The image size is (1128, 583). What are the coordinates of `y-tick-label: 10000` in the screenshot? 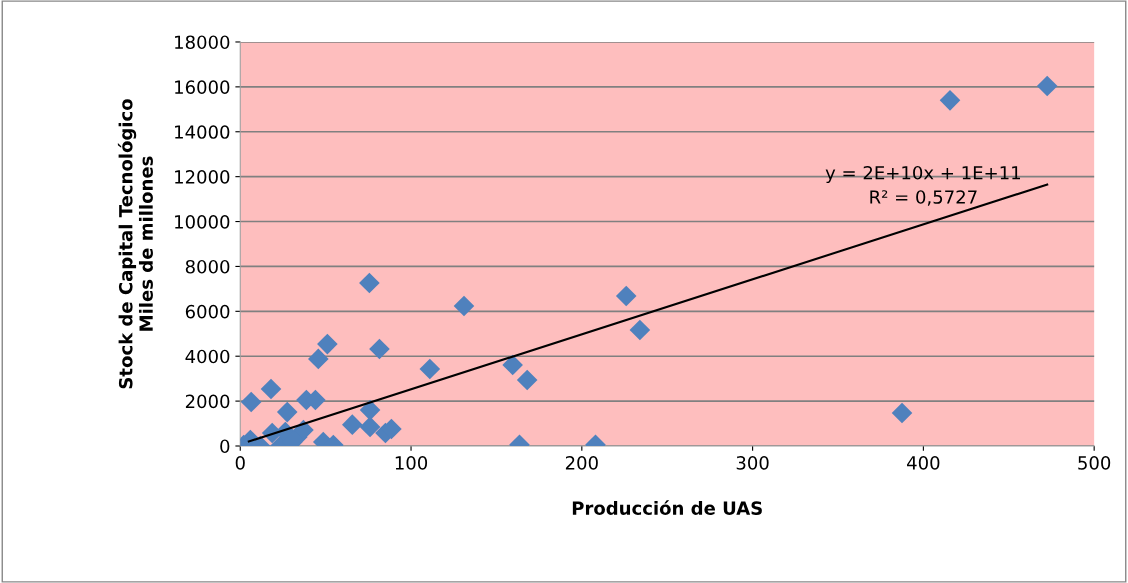 It's located at (202, 222).